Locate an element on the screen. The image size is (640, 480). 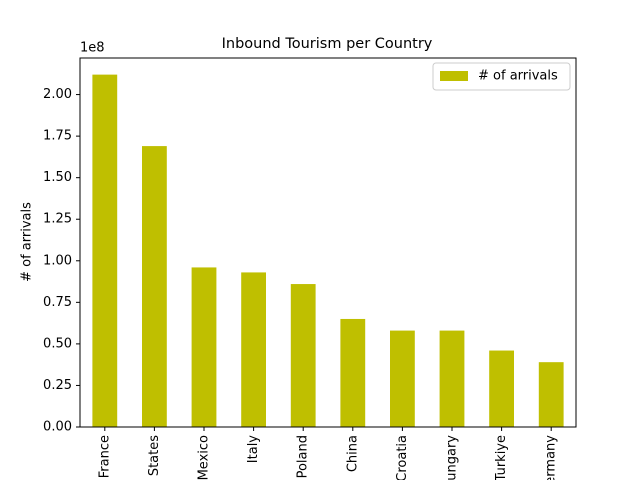
y-tick-label: 0.75 is located at coordinates (57, 302).